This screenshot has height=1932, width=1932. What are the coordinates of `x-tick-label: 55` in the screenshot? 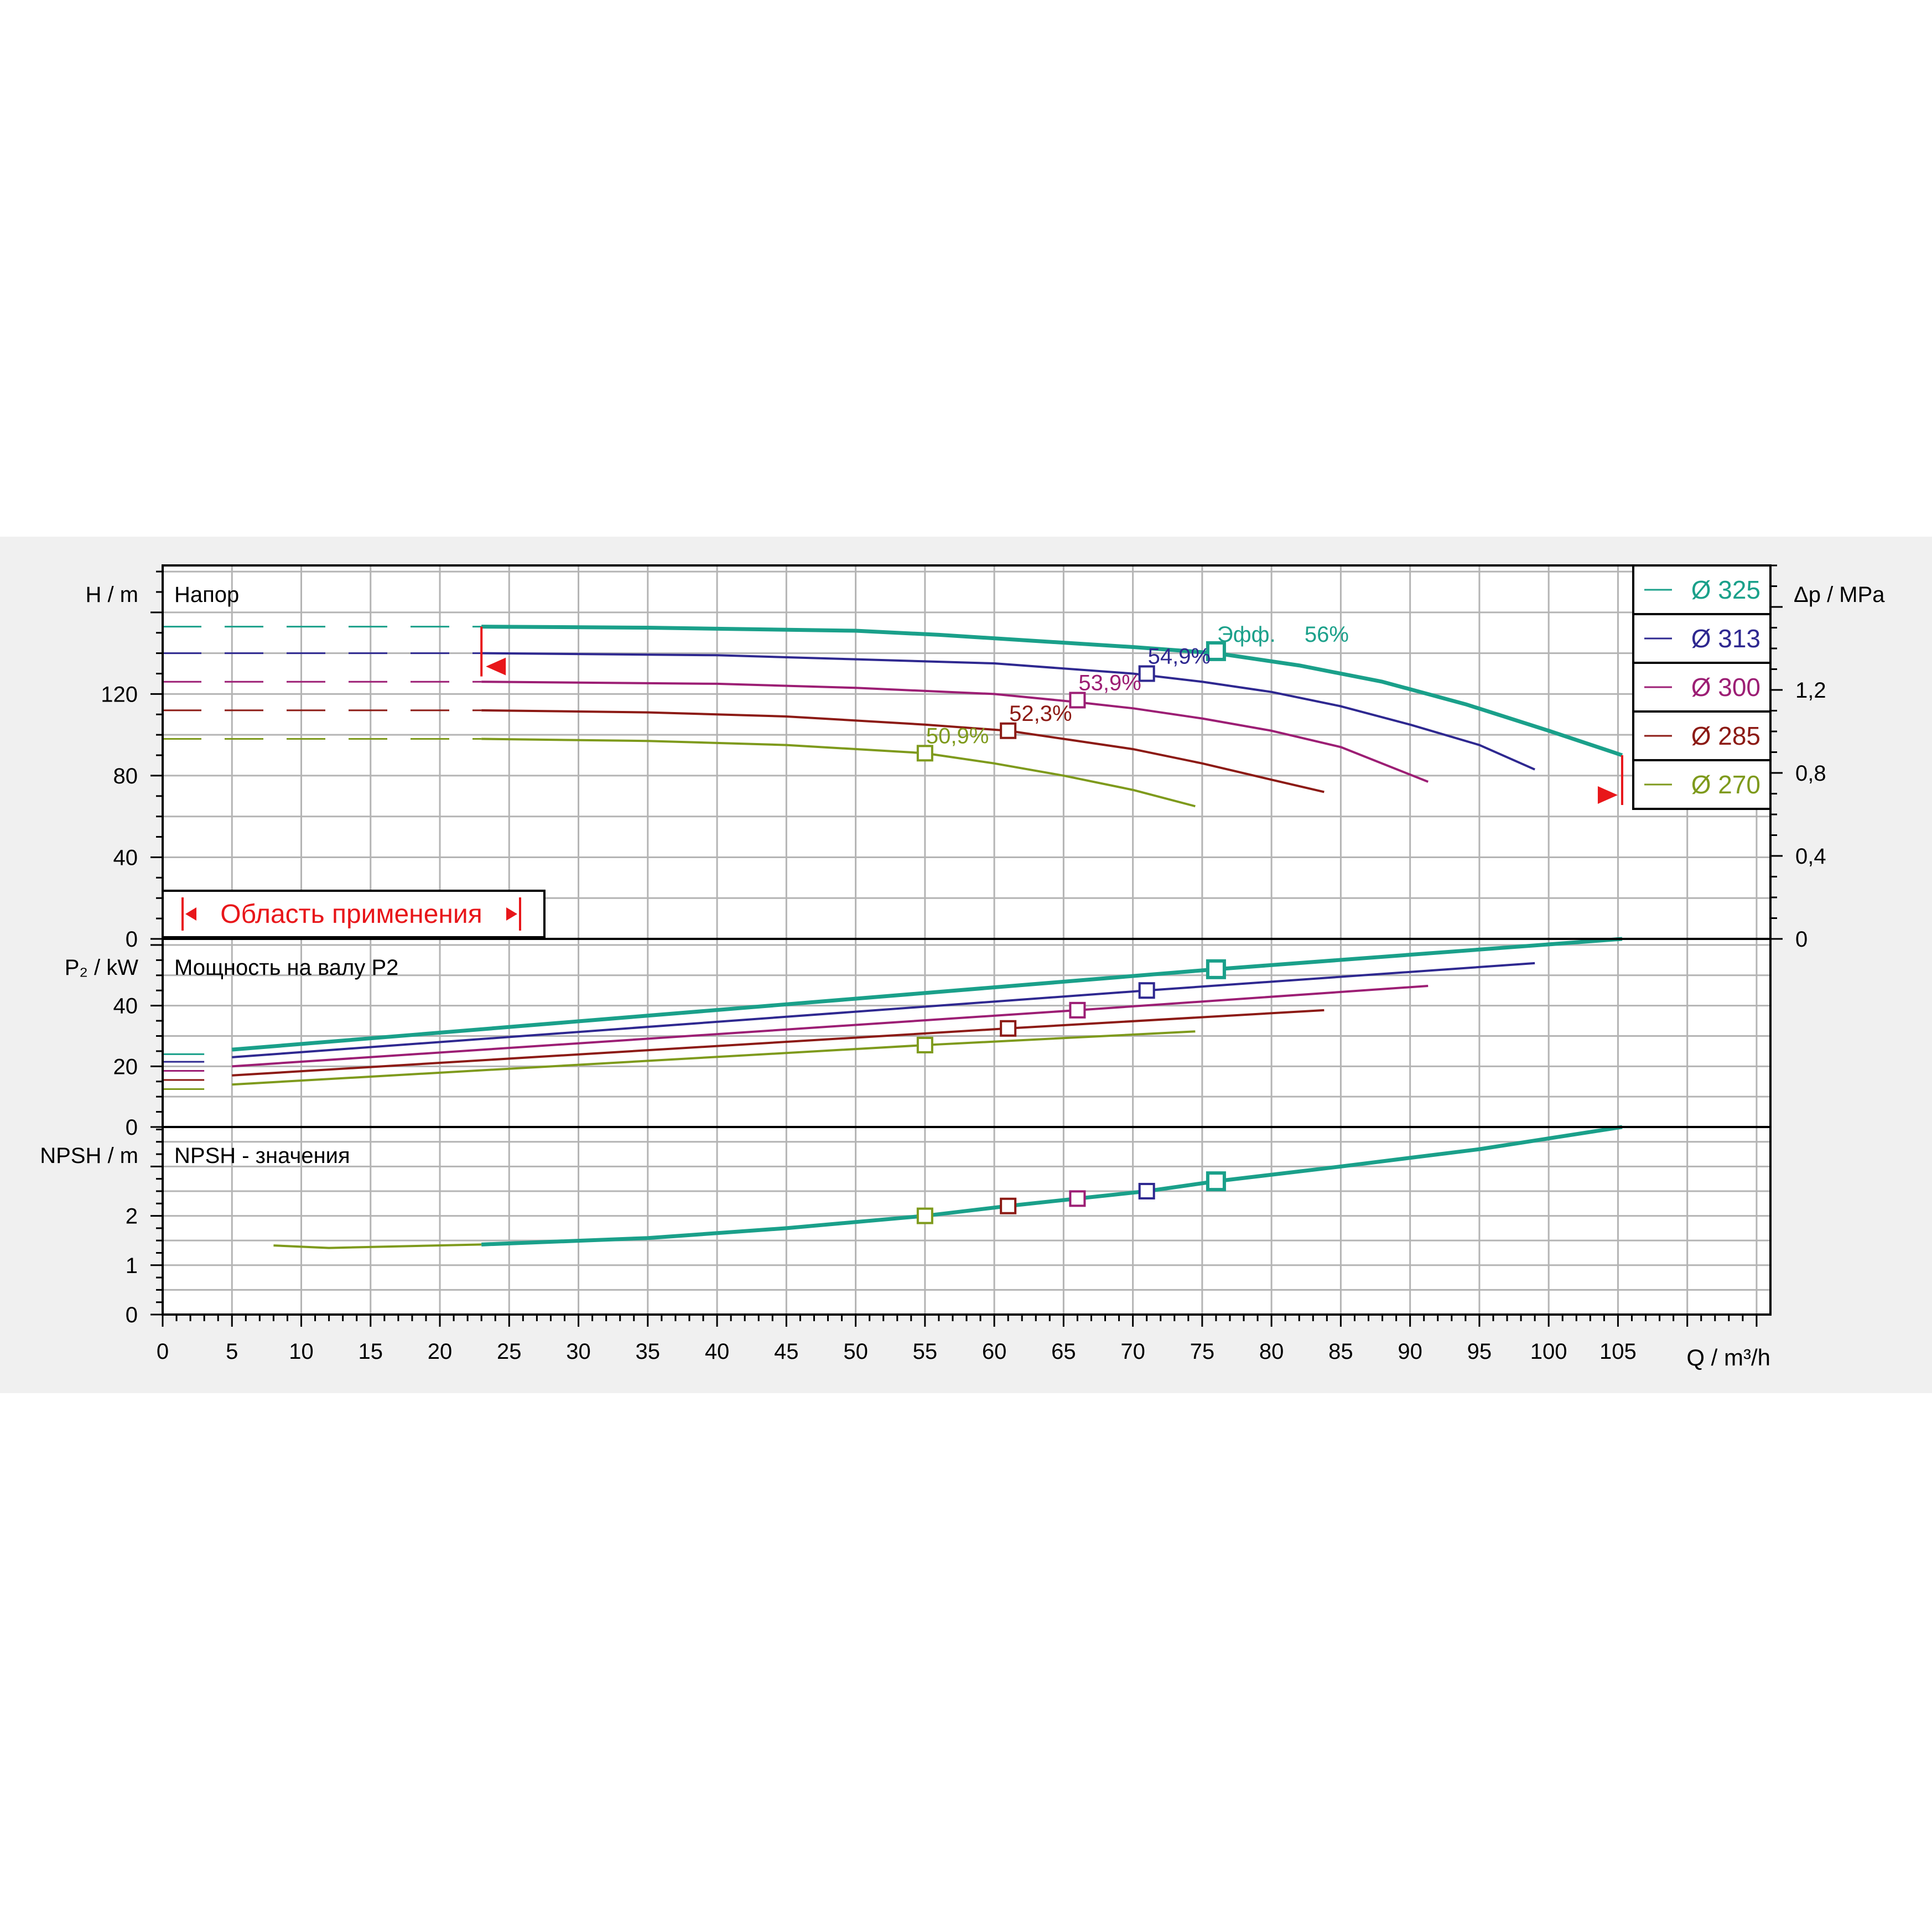 It's located at (926, 1351).